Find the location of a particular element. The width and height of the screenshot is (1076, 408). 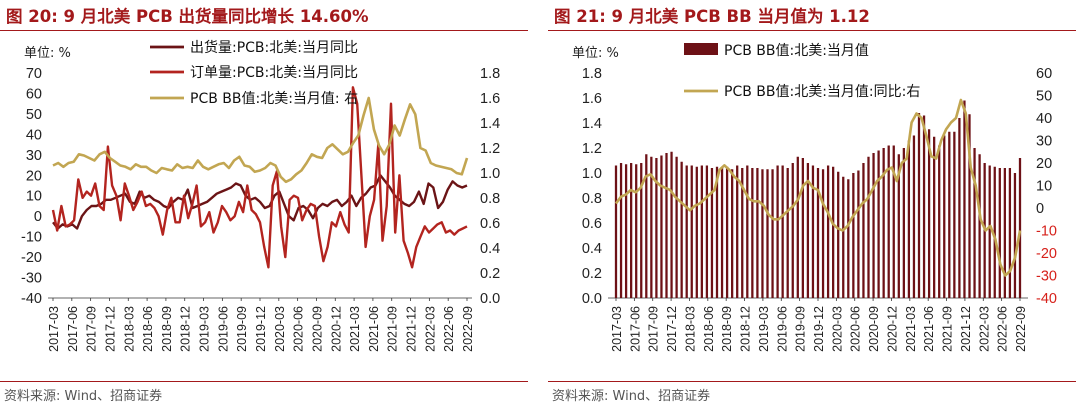

chart-title: 图 21: 9 月北美 PCB BB 当月值为 1.12 is located at coordinates (712, 16).